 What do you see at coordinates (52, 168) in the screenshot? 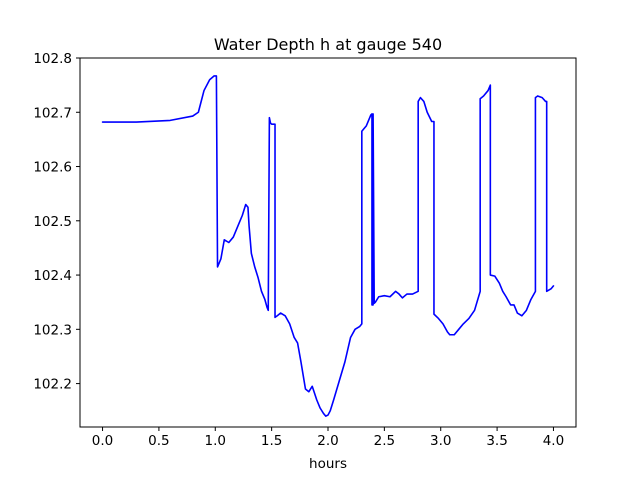
I see `y-tick-label: 102.6` at bounding box center [52, 168].